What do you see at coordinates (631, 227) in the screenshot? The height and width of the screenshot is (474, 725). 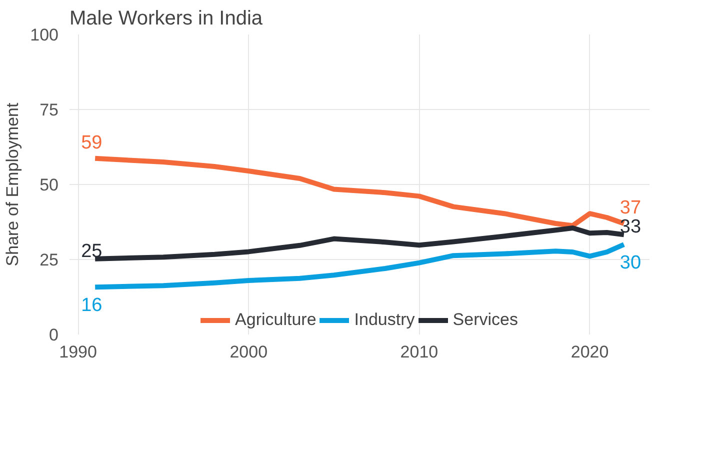 I see `data-label: 33` at bounding box center [631, 227].